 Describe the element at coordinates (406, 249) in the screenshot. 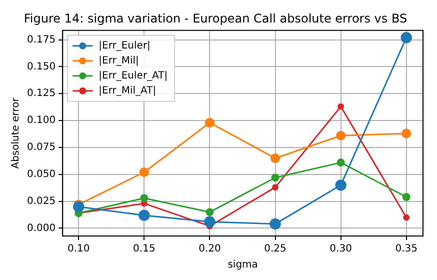

I see `x-tick-label: 0.35` at that location.